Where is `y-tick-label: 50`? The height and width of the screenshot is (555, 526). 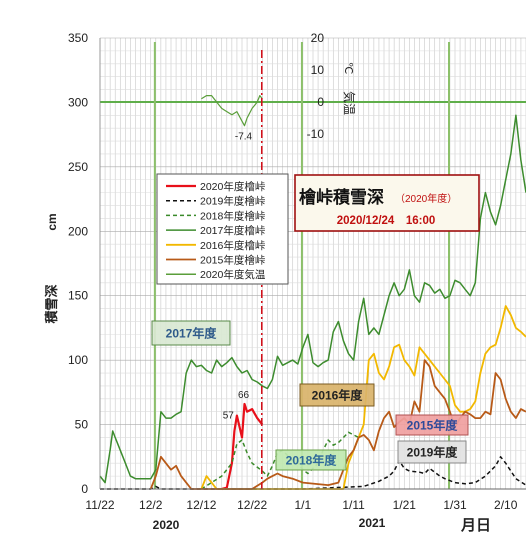
y-tick-label: 50 is located at coordinates (82, 425).